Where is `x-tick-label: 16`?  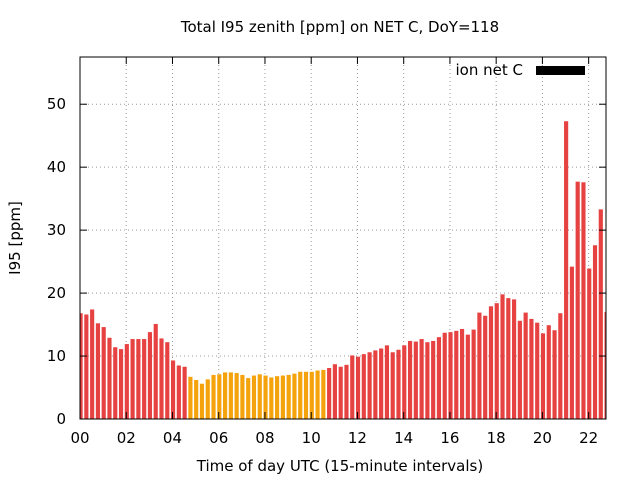 x-tick-label: 16 is located at coordinates (449, 438).